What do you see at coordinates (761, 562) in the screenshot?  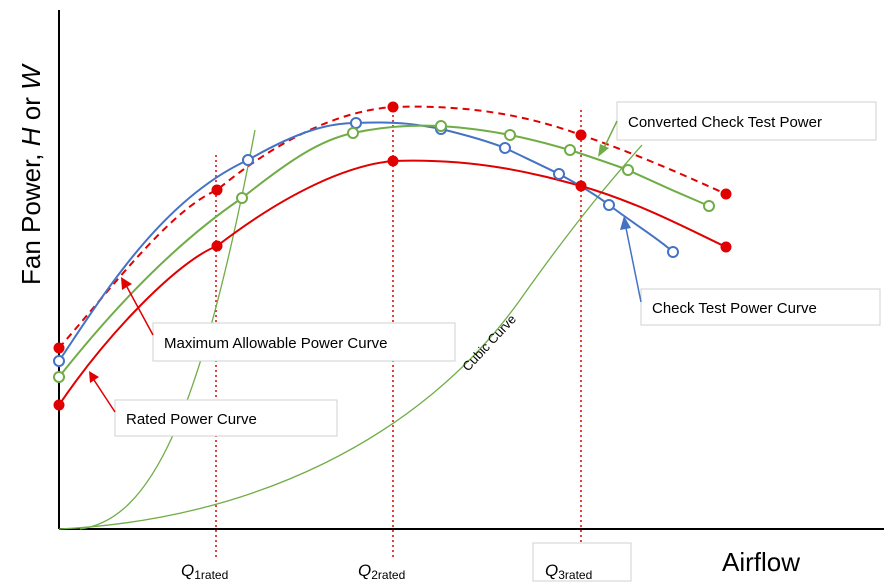 I see `x-axis-label: Airflow` at bounding box center [761, 562].